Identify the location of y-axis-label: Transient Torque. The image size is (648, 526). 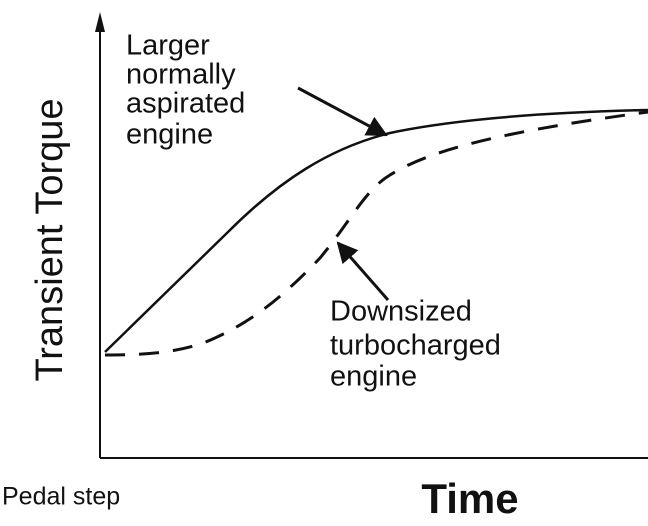
(50, 239).